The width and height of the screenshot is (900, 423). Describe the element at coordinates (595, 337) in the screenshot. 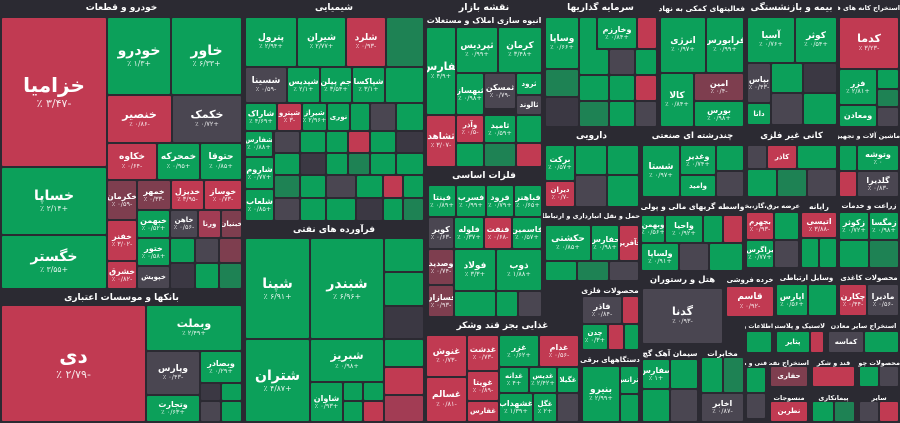

I see `stock-tile: چدن +۰/۳ ٪` at that location.